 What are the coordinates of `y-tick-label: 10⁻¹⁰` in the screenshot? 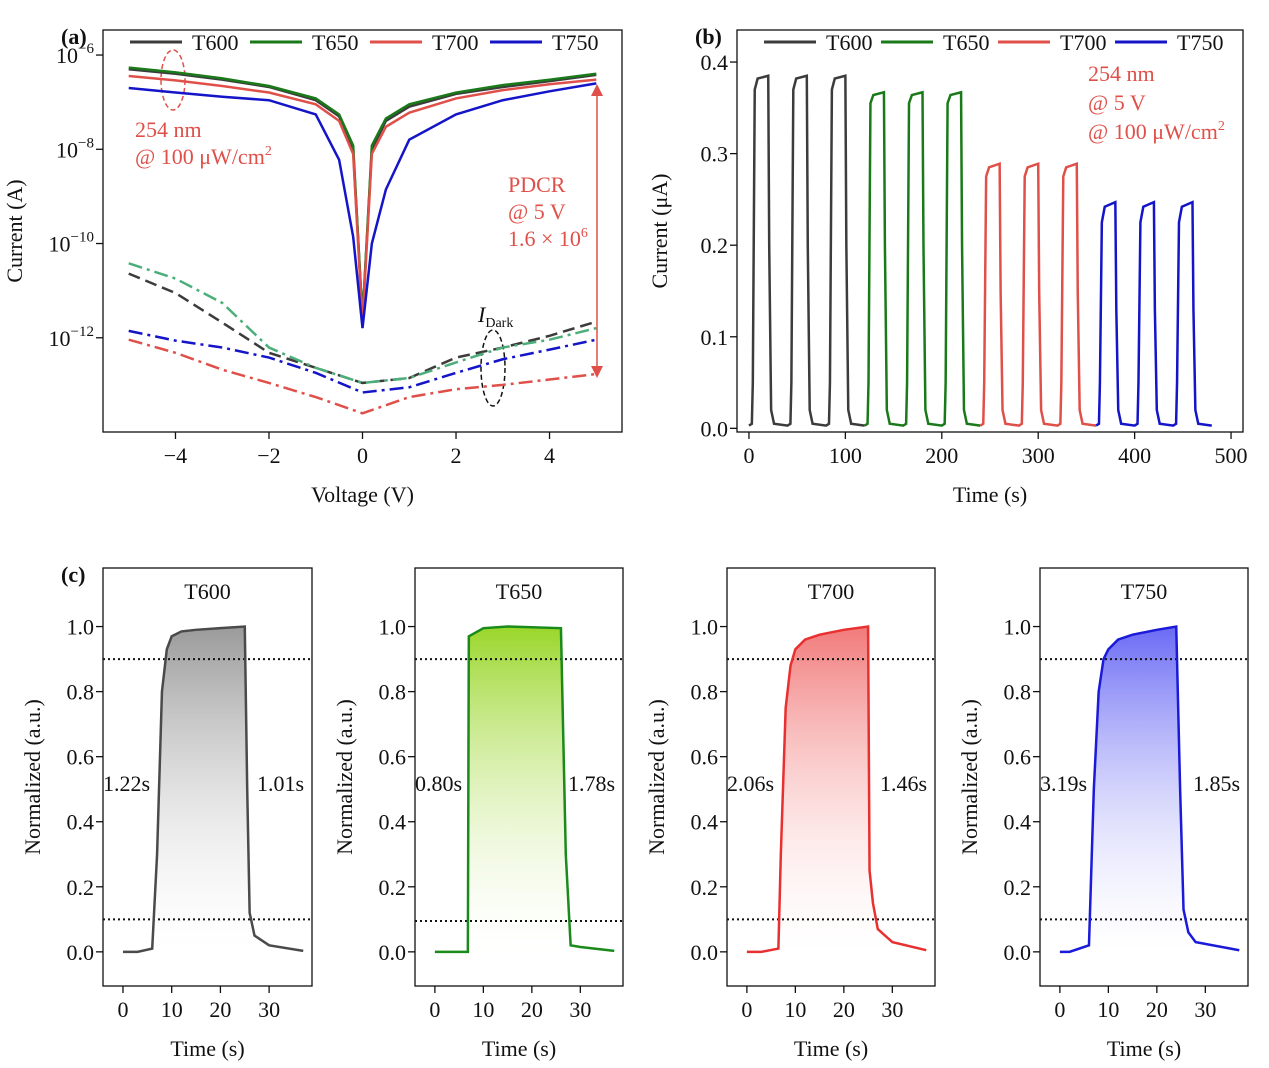 It's located at (71, 243).